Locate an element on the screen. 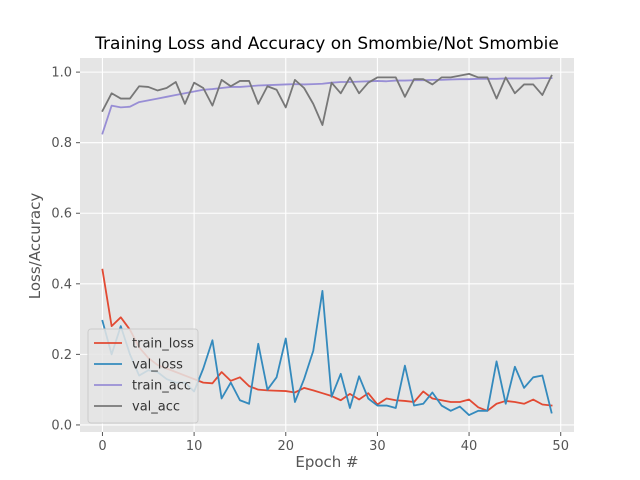 The height and width of the screenshot is (480, 640). legend-label: val_loss is located at coordinates (157, 365).